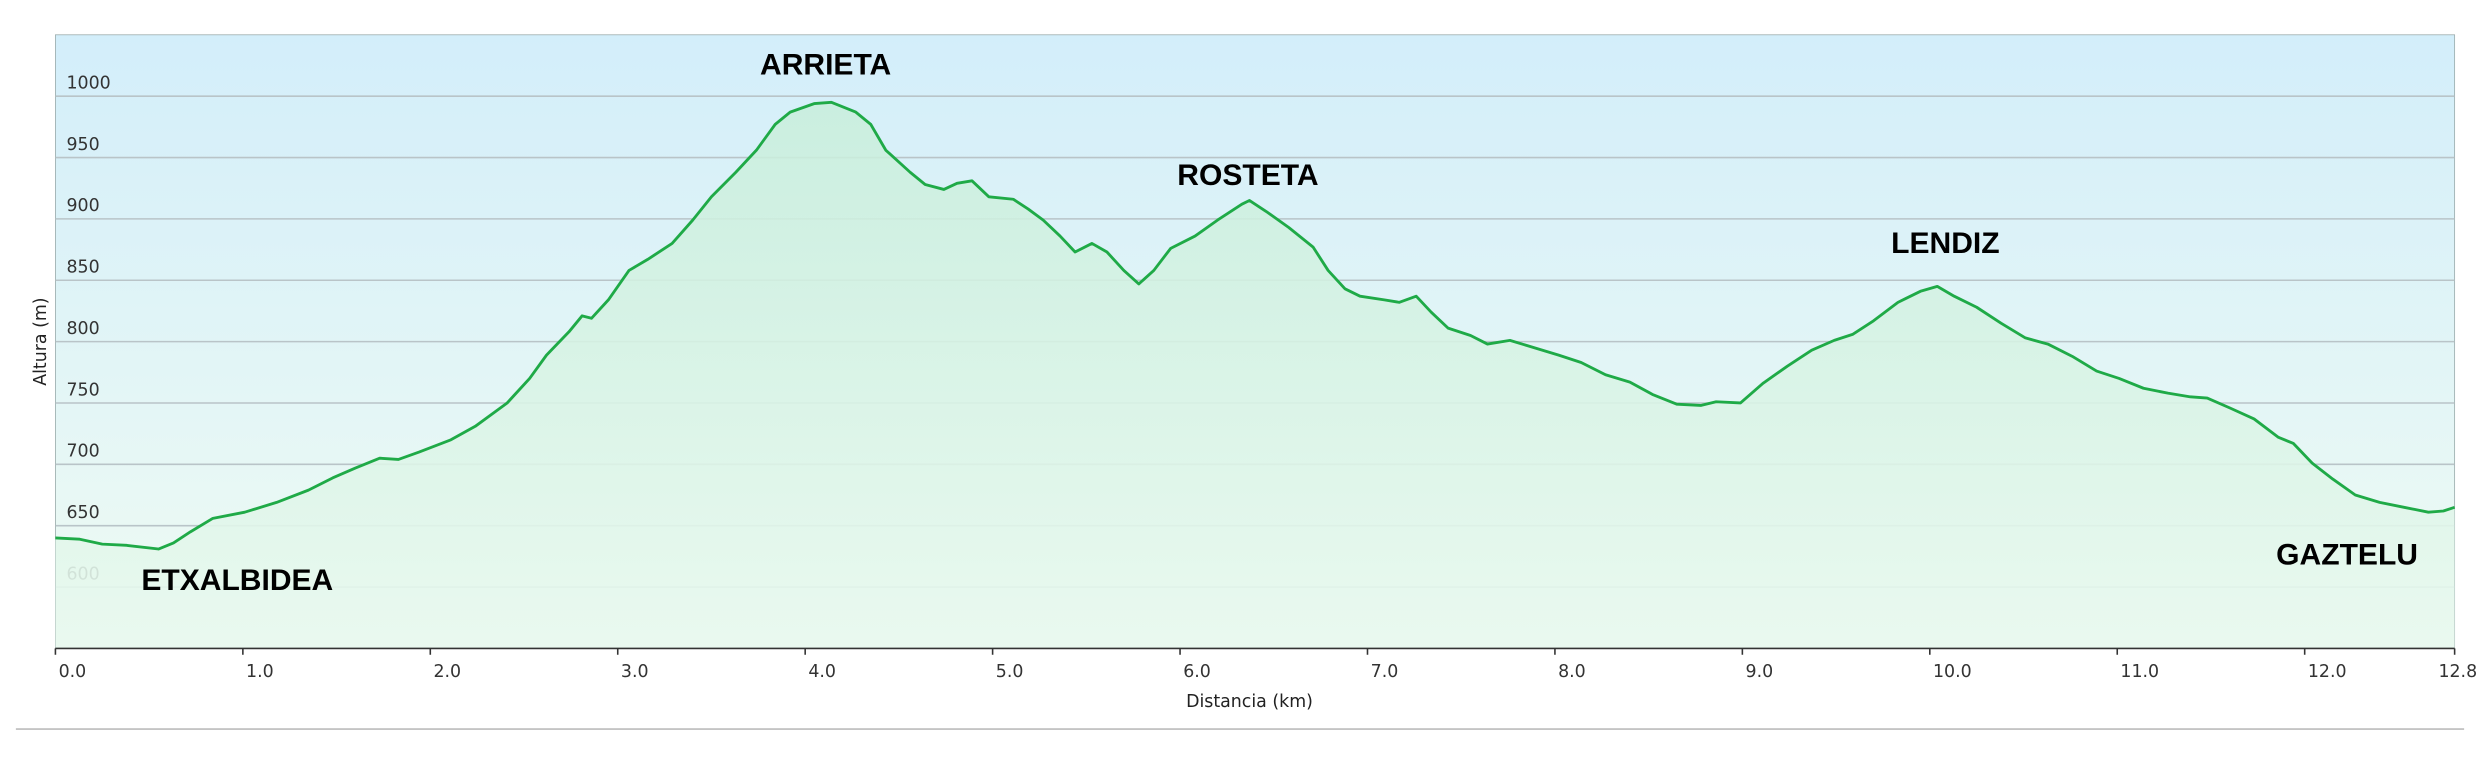 This screenshot has height=768, width=2480. I want to click on x-tick-label: 12.8, so click(2457, 672).